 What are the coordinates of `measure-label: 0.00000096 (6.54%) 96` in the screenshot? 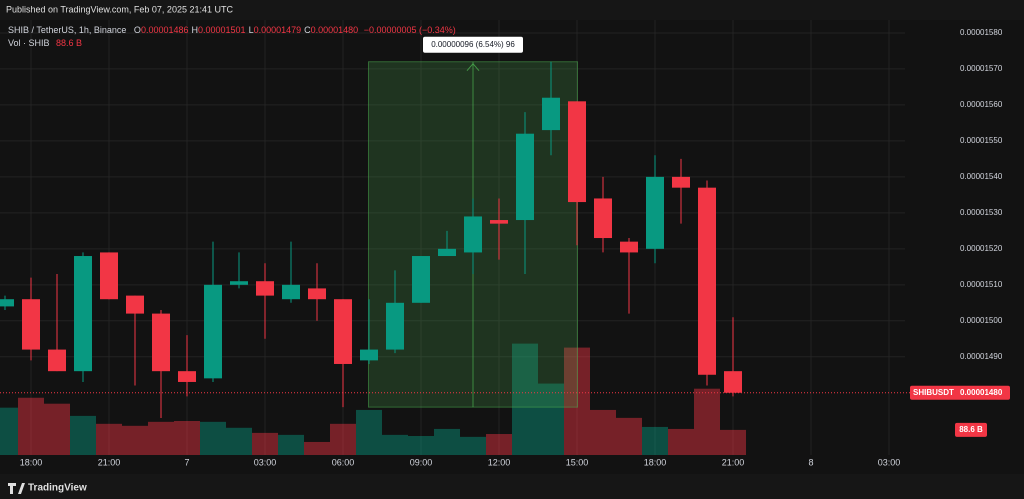 It's located at (473, 44).